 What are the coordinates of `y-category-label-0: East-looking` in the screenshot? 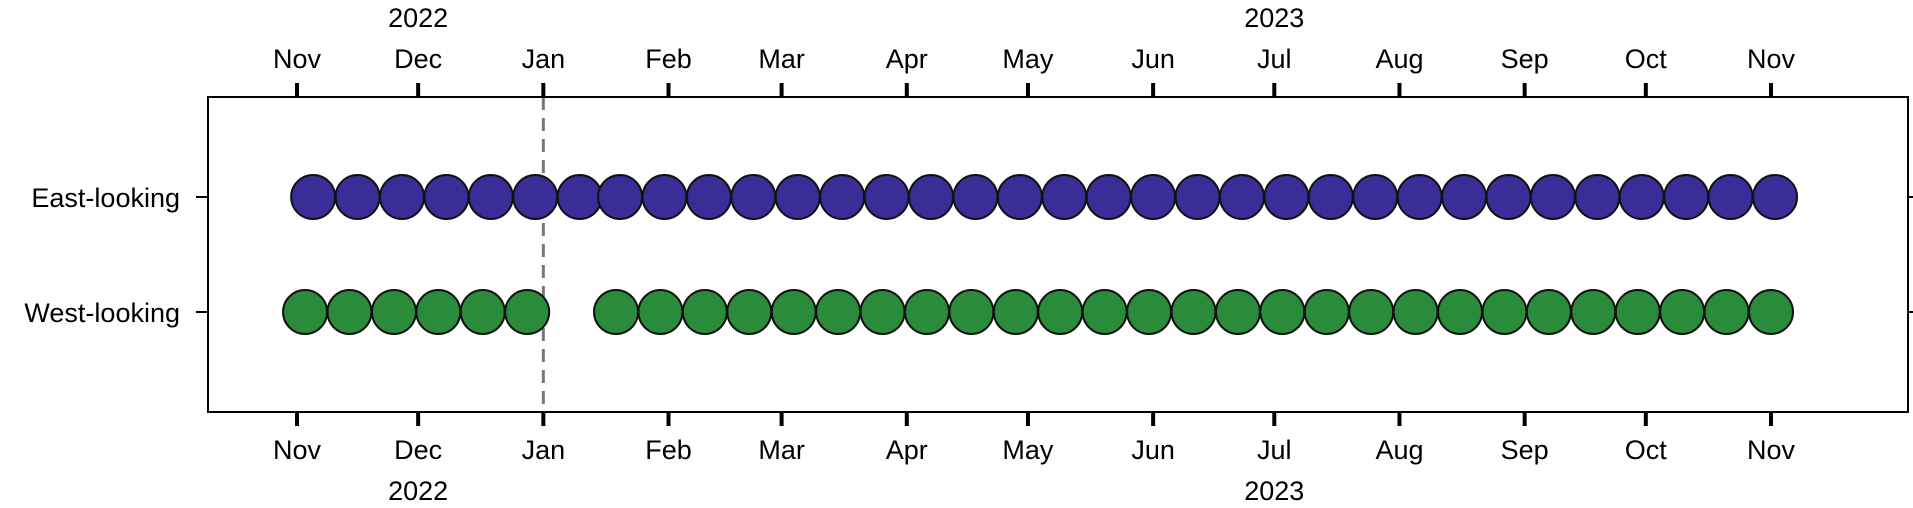 It's located at (105, 198).